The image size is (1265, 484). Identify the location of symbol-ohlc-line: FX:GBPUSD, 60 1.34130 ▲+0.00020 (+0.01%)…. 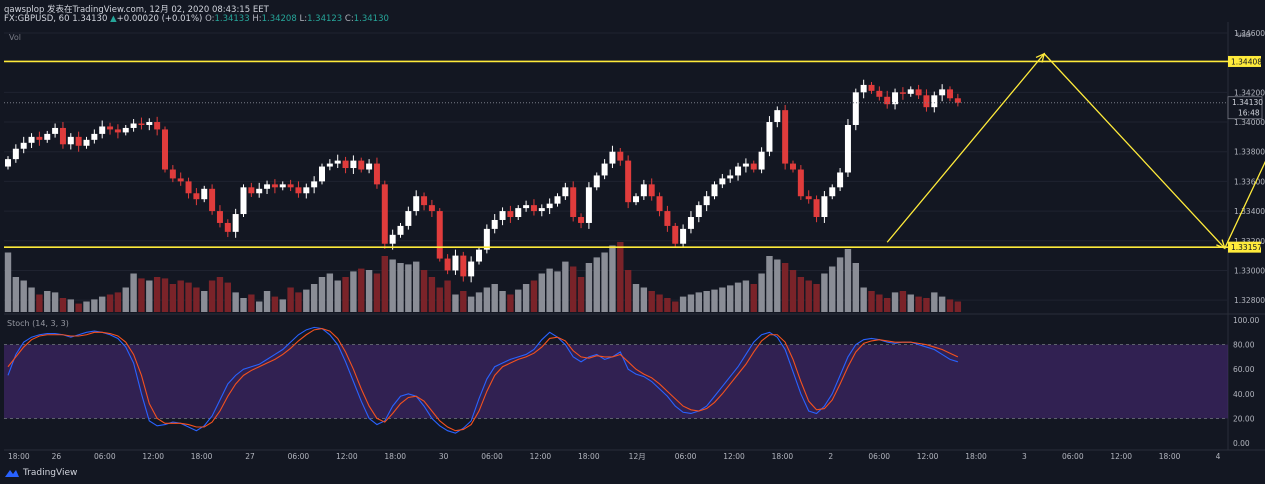
(196, 19).